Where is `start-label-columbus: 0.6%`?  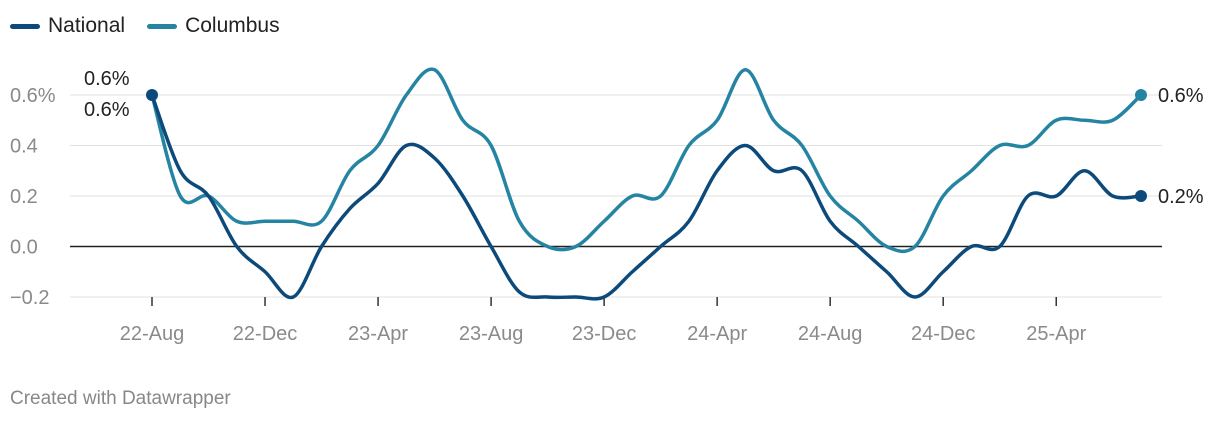 start-label-columbus: 0.6% is located at coordinates (107, 110).